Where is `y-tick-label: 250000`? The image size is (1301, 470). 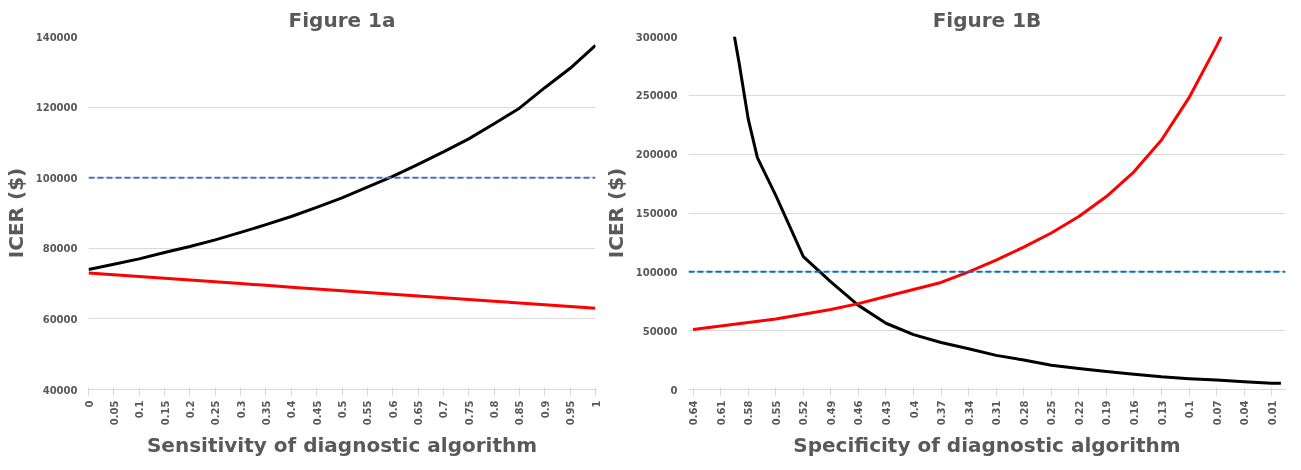
y-tick-label: 250000 is located at coordinates (656, 96).